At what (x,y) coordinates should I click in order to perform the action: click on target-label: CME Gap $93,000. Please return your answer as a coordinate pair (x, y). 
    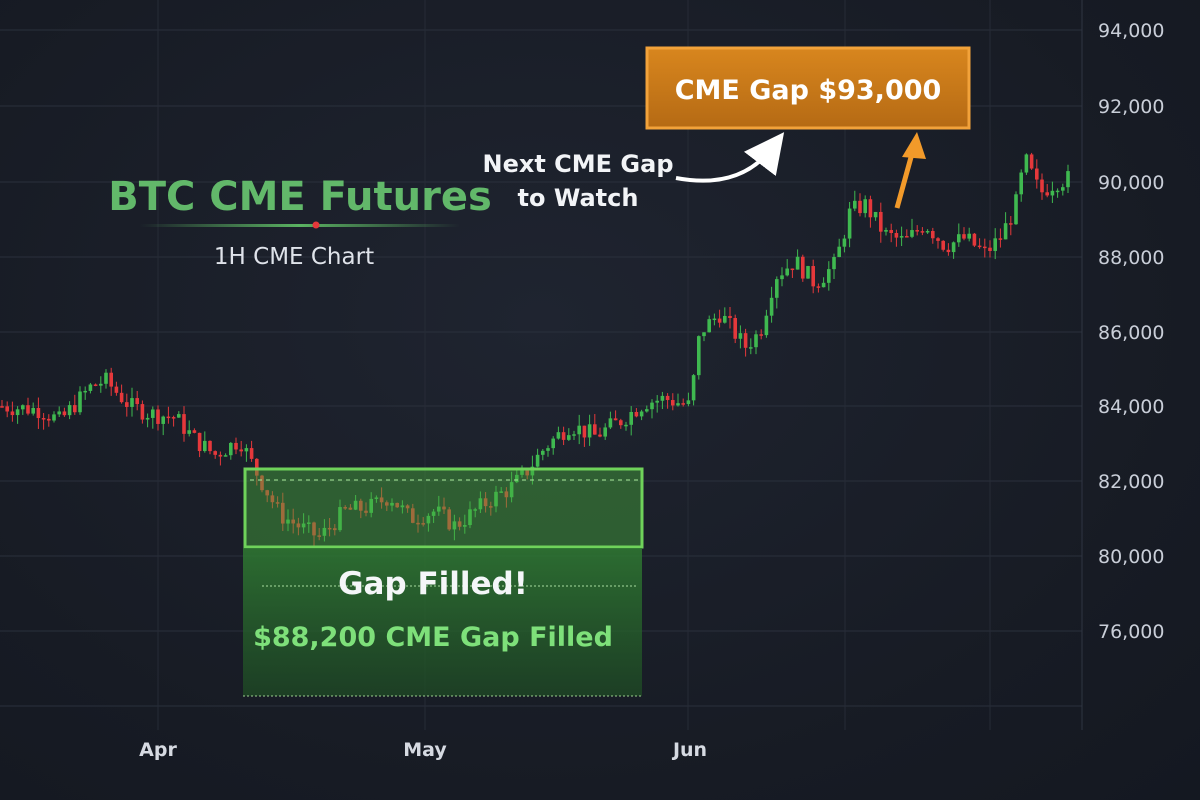
    Looking at the image, I should click on (808, 90).